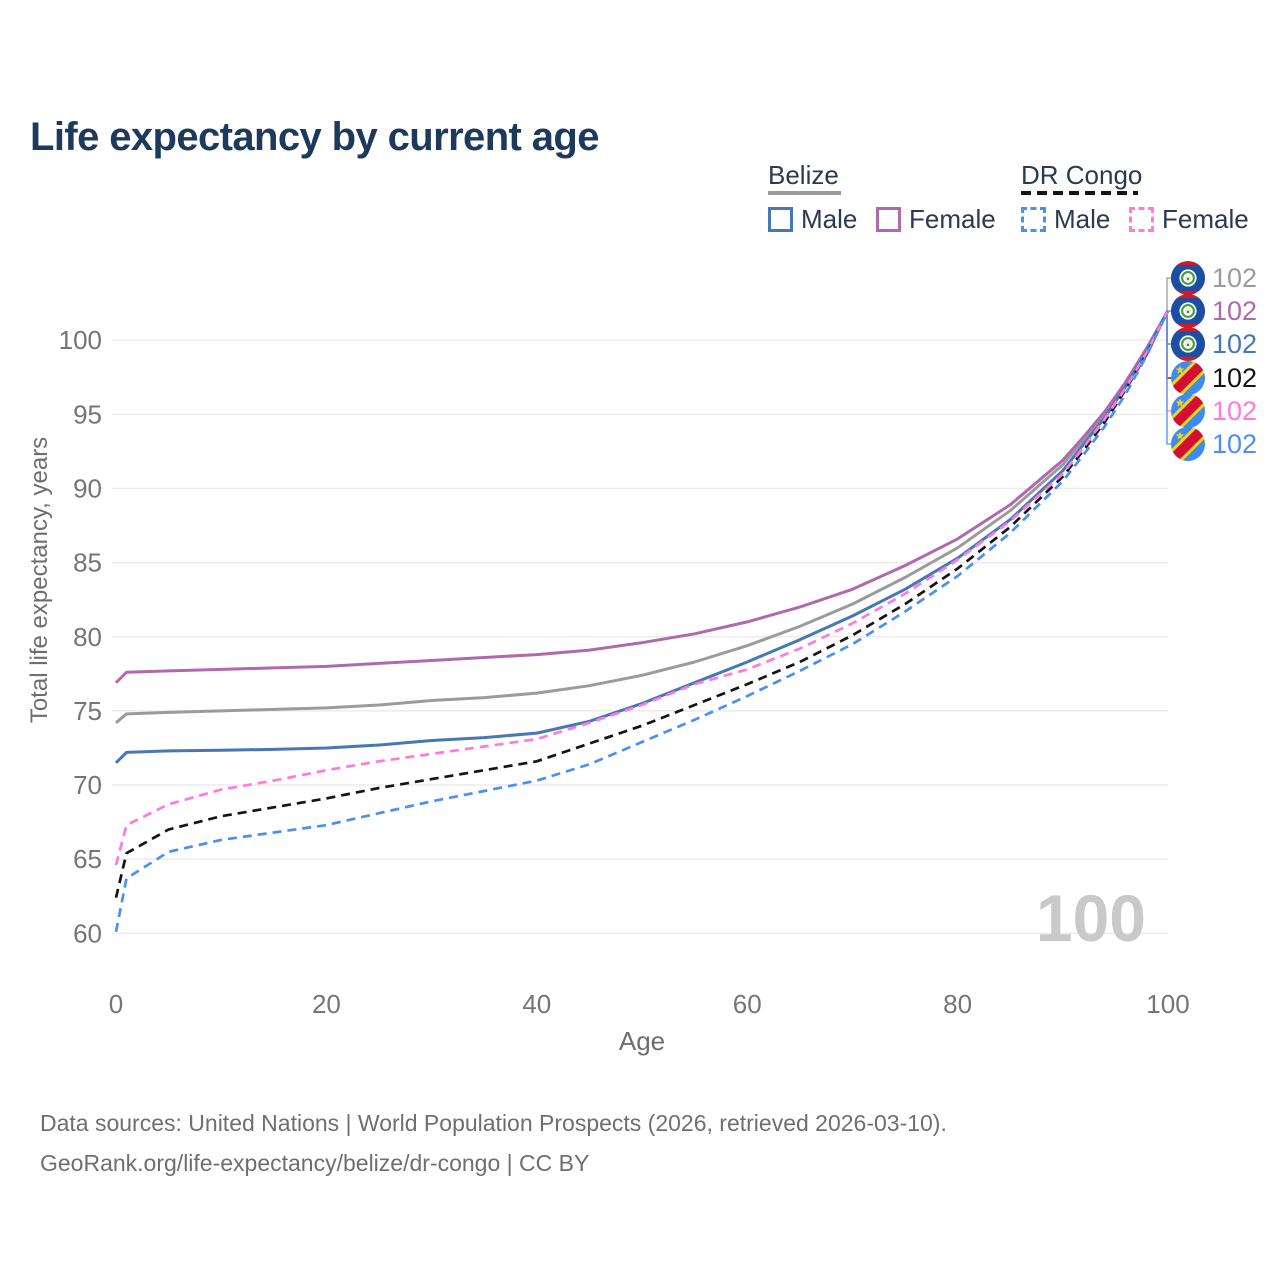 This screenshot has width=1280, height=1280. I want to click on x-tick-label-60: 60, so click(747, 1004).